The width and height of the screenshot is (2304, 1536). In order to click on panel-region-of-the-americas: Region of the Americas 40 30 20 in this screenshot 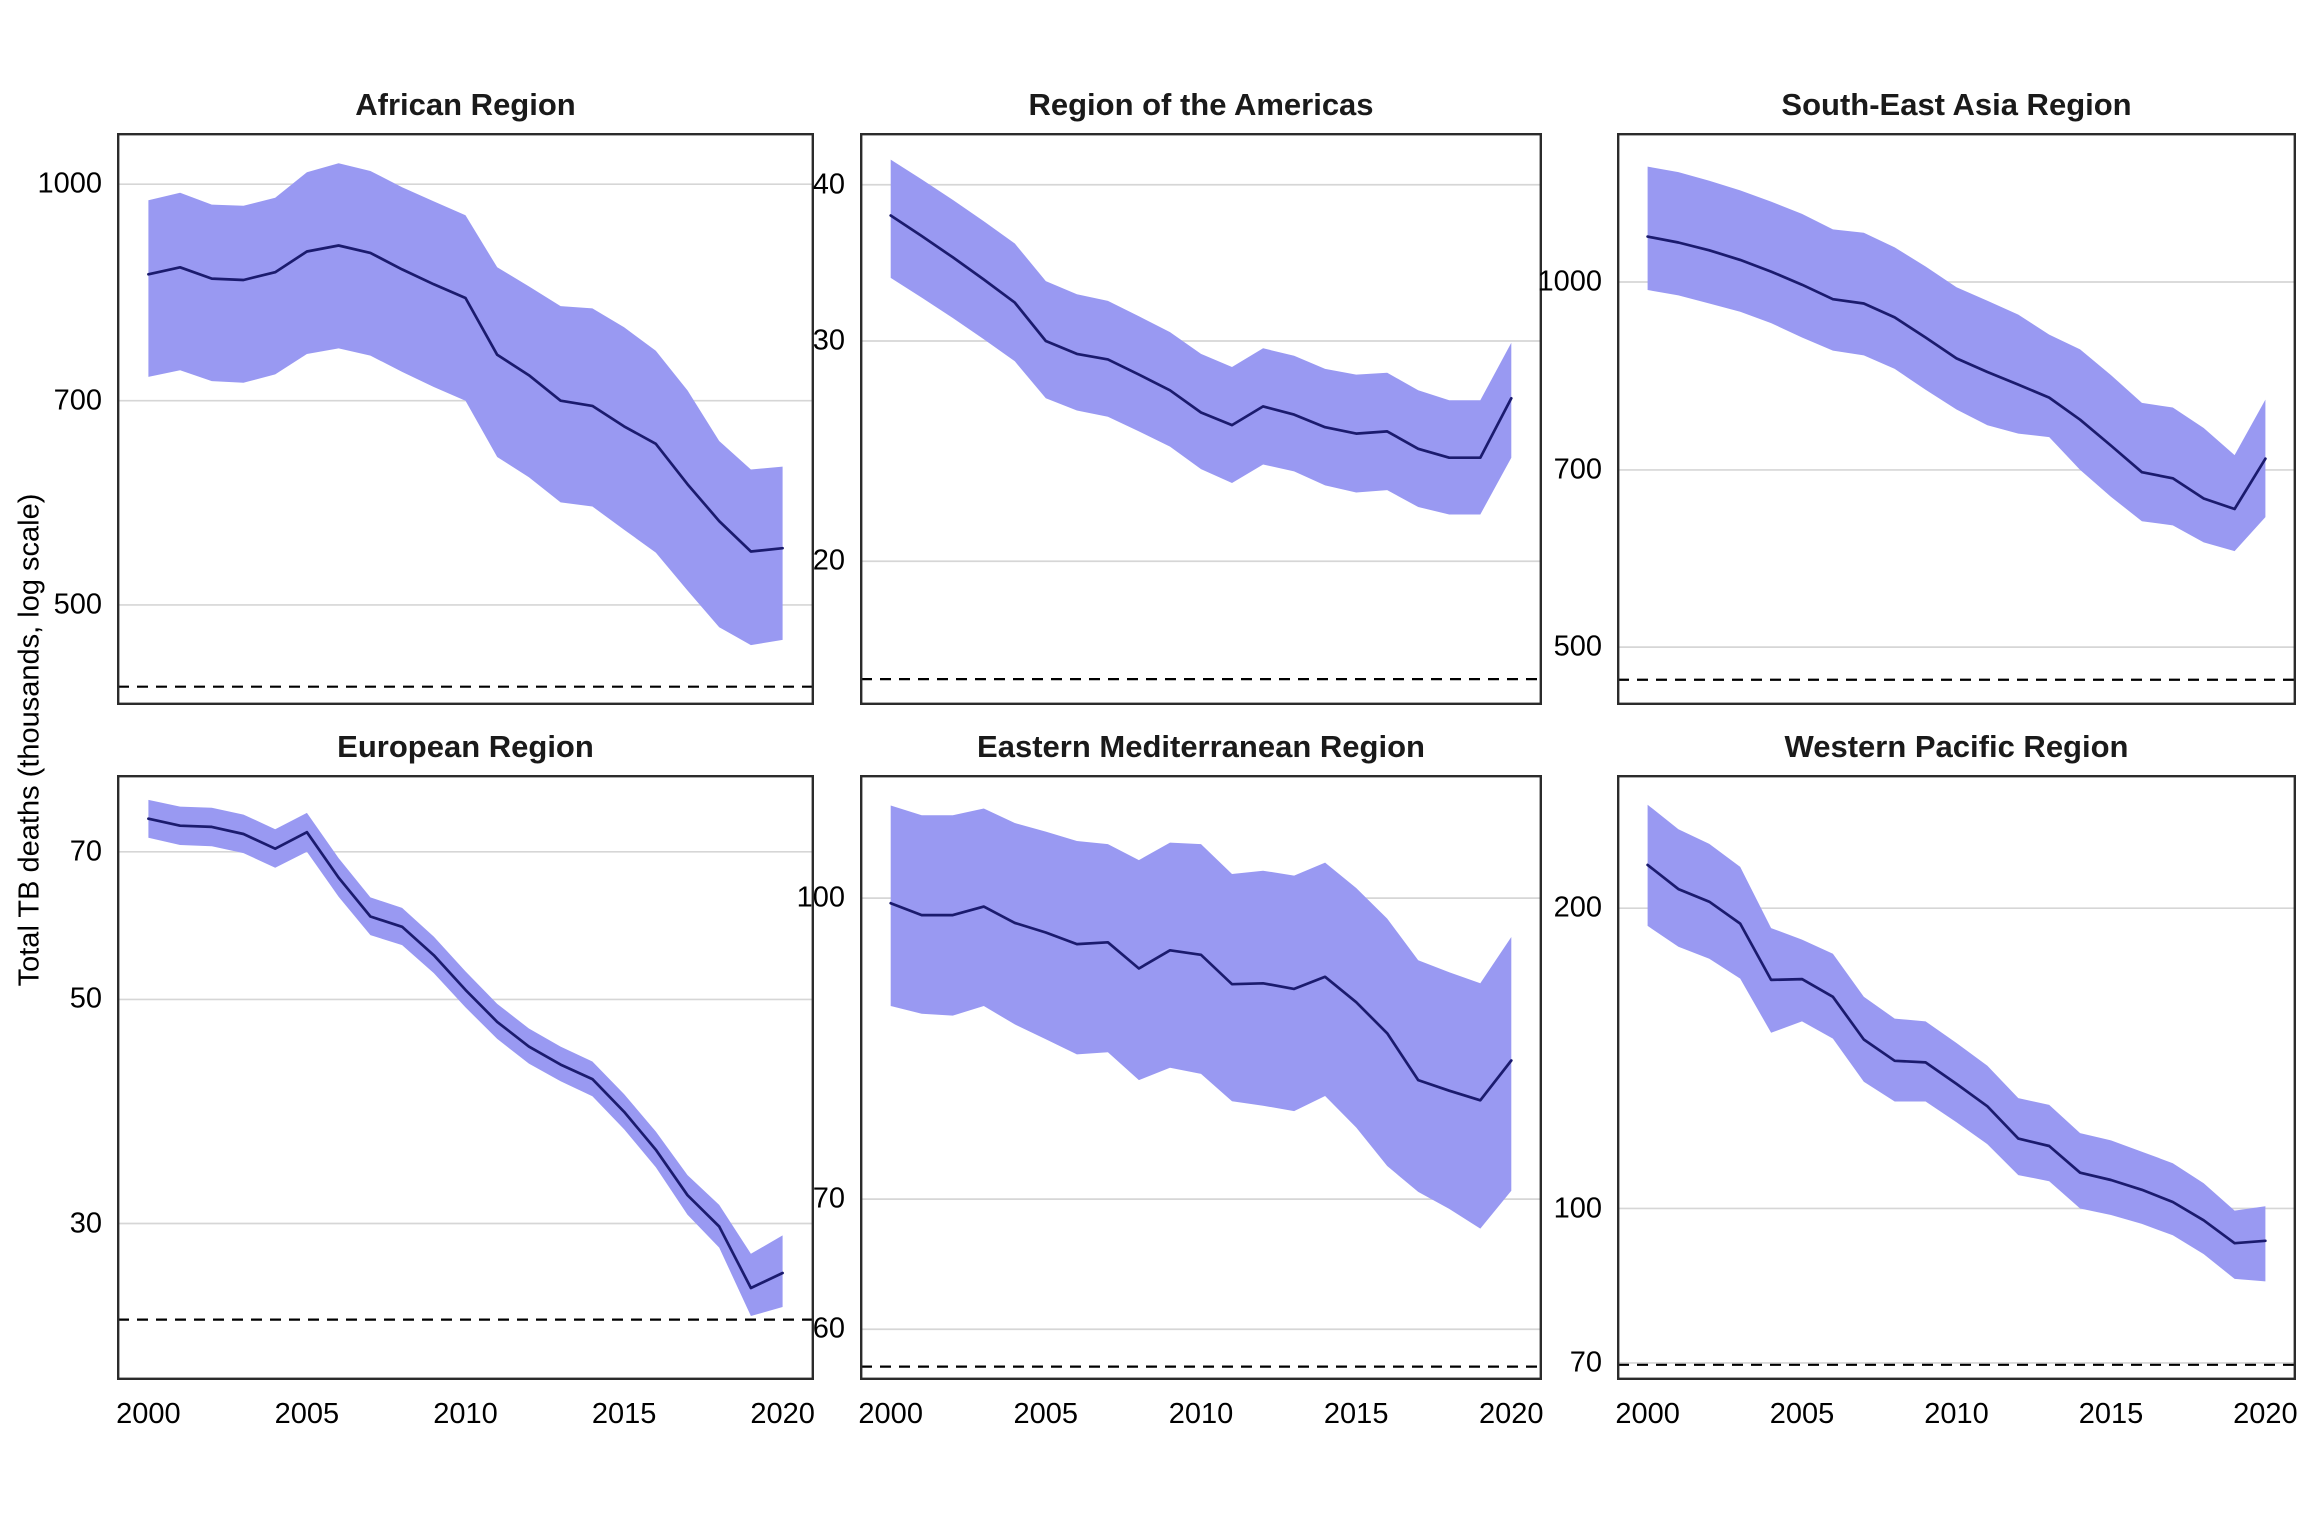, I will do `click(1177, 396)`.